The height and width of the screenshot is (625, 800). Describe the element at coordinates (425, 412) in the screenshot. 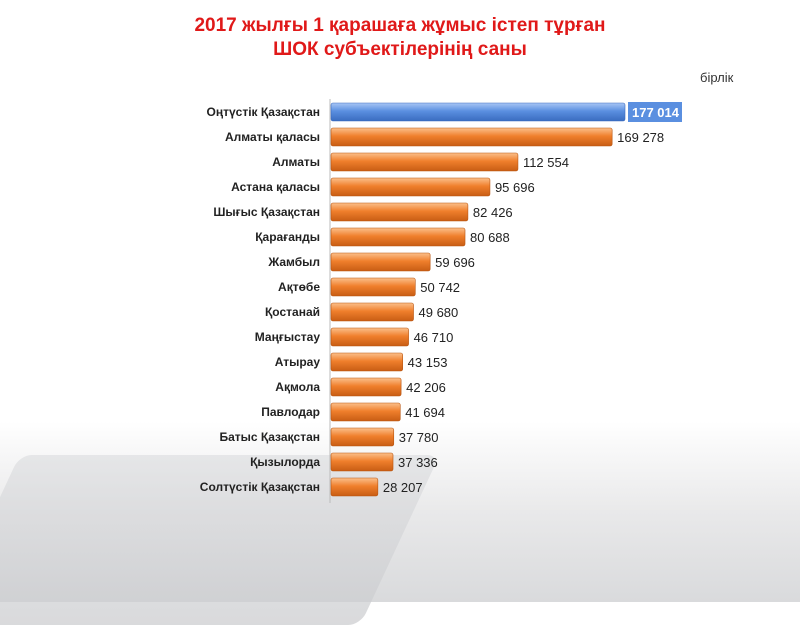

I see `value-label: 41 694` at that location.